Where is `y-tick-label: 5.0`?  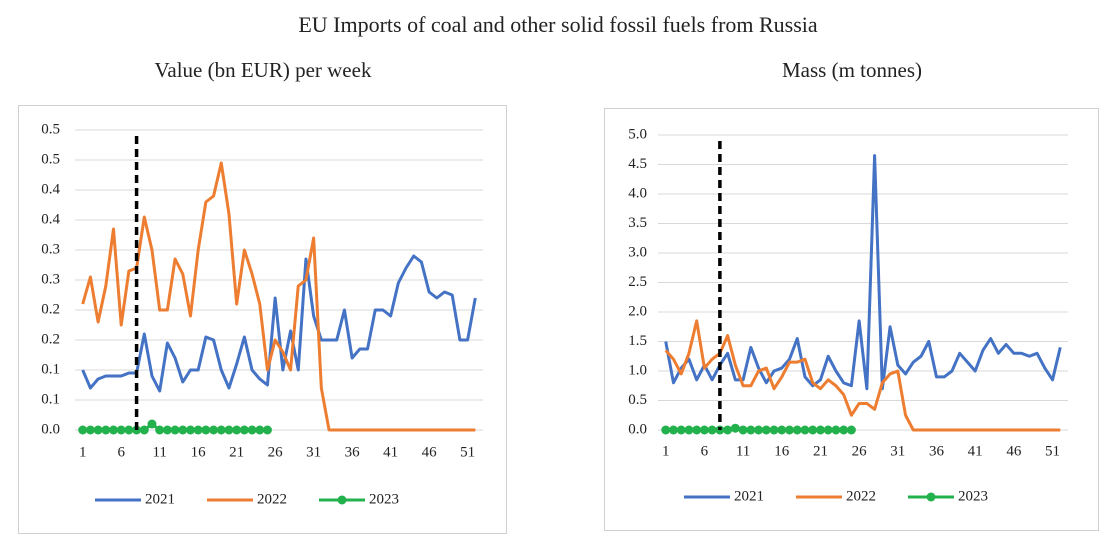 y-tick-label: 5.0 is located at coordinates (637, 134).